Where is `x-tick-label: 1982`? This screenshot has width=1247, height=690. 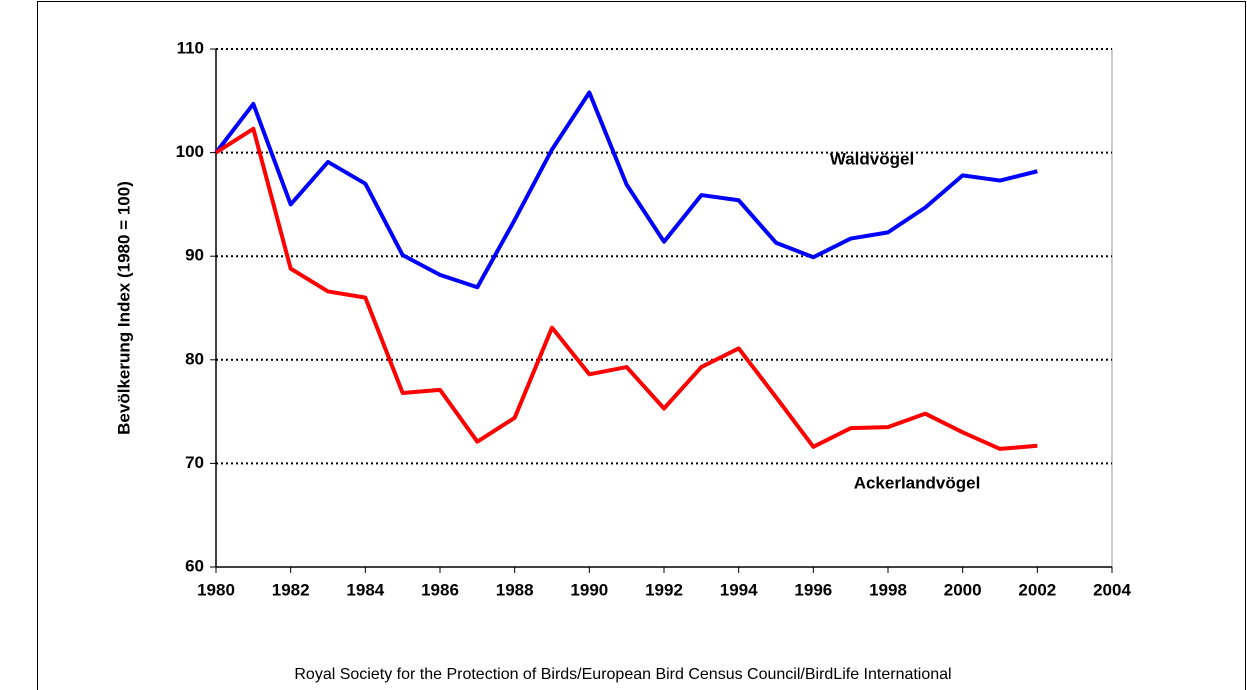
x-tick-label: 1982 is located at coordinates (291, 589).